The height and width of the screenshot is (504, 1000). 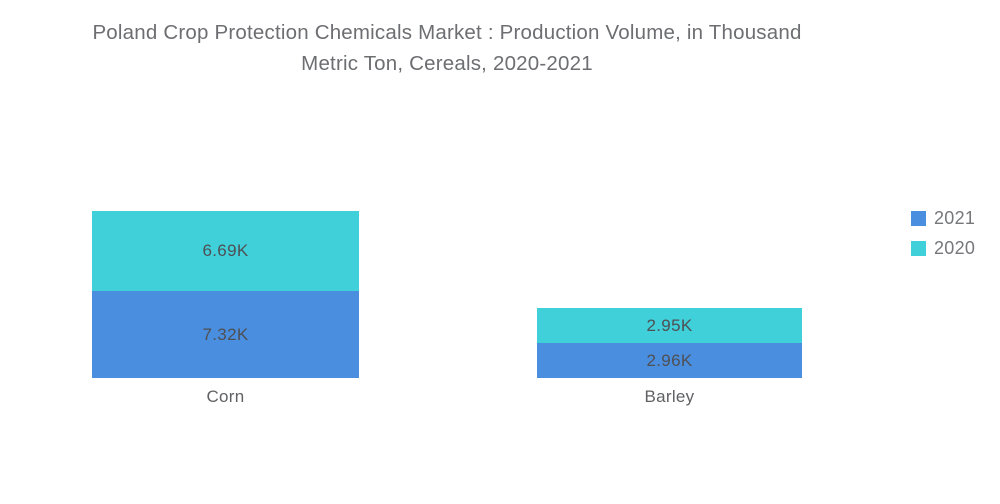 I want to click on bar-group-corn: 6.69K 7.32K Corn, so click(x=225, y=308).